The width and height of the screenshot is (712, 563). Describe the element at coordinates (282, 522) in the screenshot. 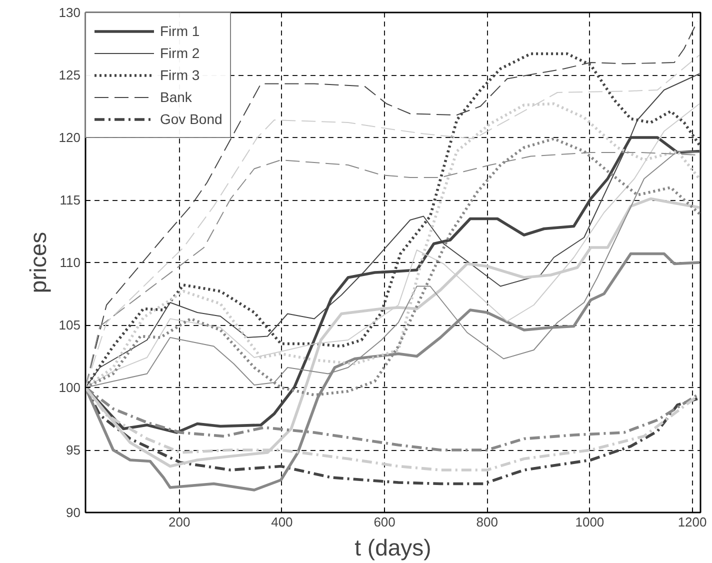

I see `x-tick-label: 400` at that location.